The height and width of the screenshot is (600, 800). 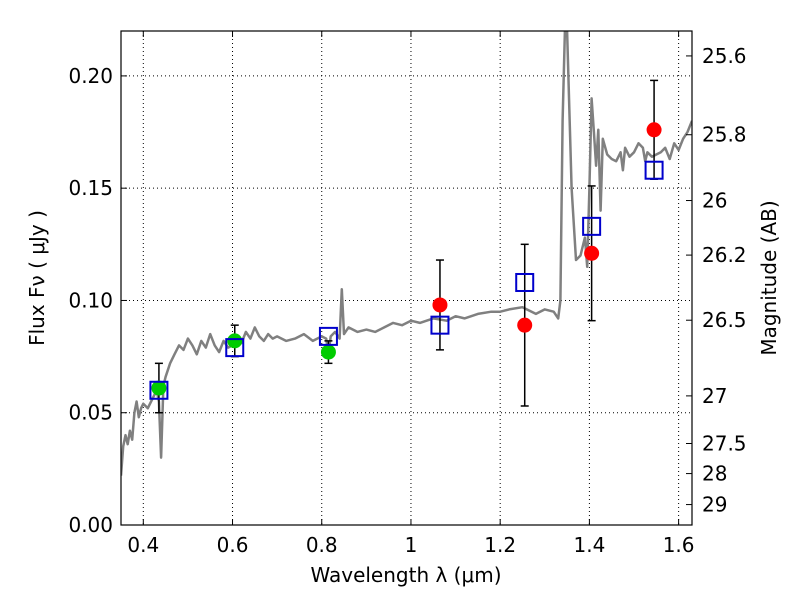 What do you see at coordinates (90, 413) in the screenshot?
I see `y-tick-label: 0.05` at bounding box center [90, 413].